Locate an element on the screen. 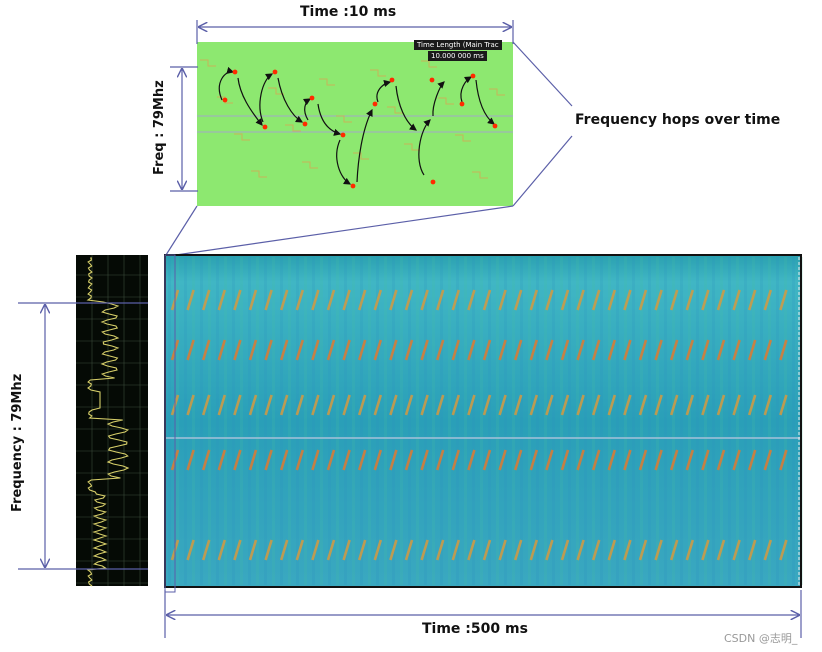 The image size is (822, 652). spectrum-strip is located at coordinates (112, 421).